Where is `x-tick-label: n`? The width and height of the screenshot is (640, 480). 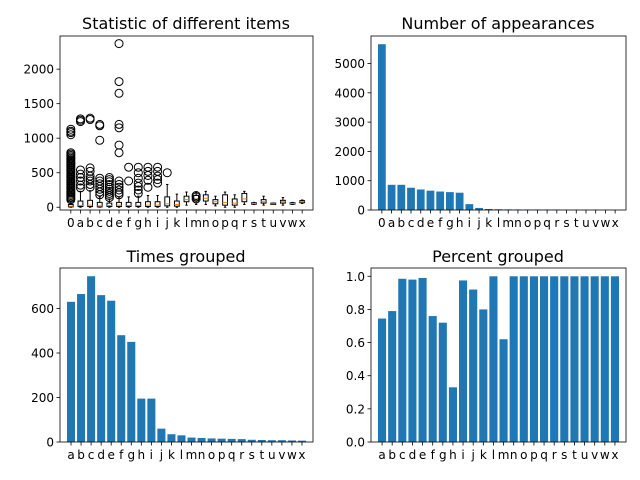 x-tick-label: n is located at coordinates (202, 455).